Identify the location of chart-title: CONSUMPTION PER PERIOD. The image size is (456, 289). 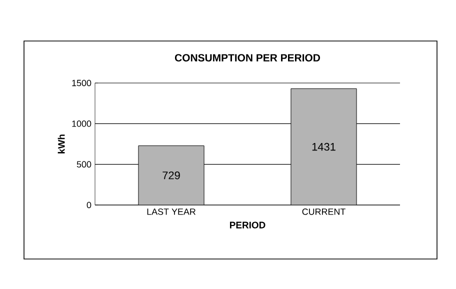
(247, 58).